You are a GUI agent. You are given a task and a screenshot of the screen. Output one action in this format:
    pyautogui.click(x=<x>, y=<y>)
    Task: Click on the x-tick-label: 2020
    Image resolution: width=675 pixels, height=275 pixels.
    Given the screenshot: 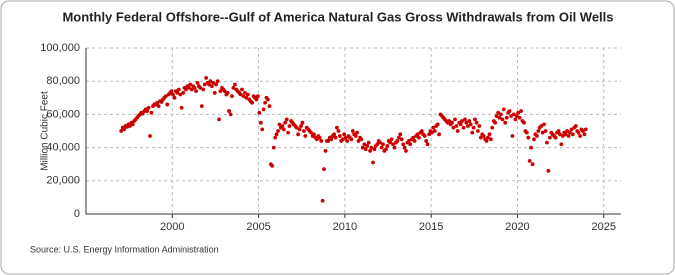 What is the action you would take?
    pyautogui.click(x=517, y=227)
    